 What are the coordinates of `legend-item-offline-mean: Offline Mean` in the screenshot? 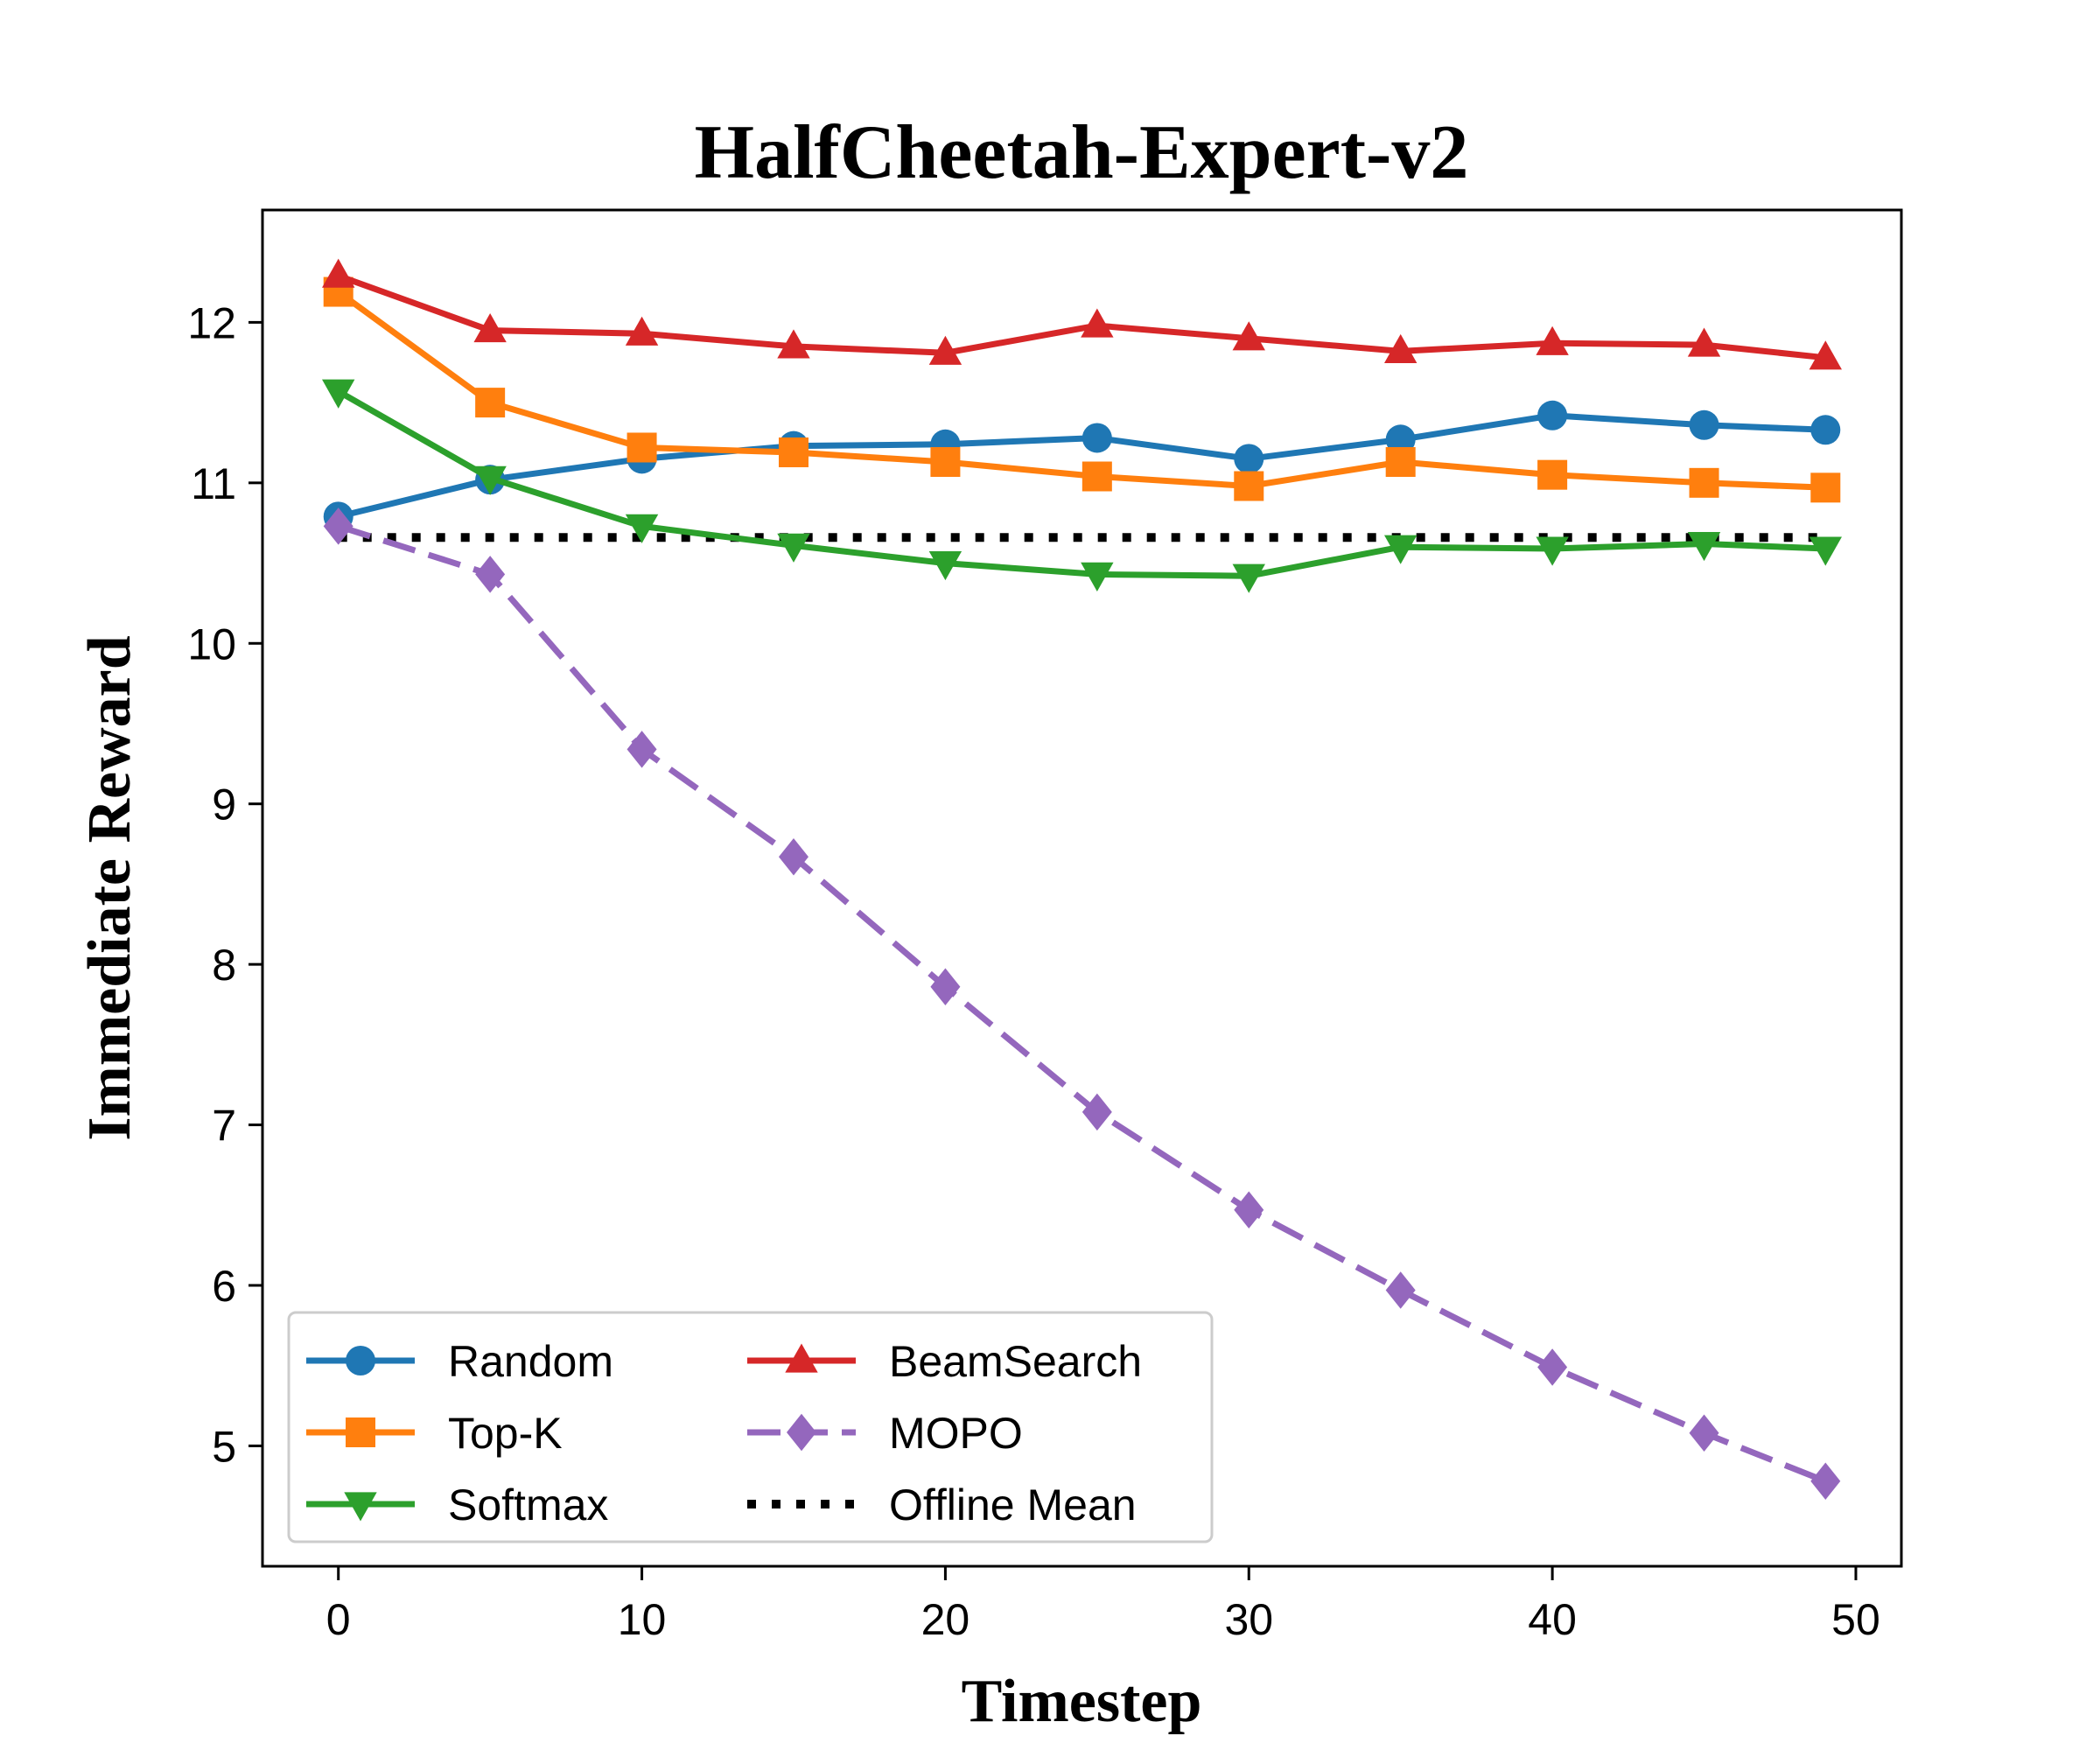 It's located at (942, 1505).